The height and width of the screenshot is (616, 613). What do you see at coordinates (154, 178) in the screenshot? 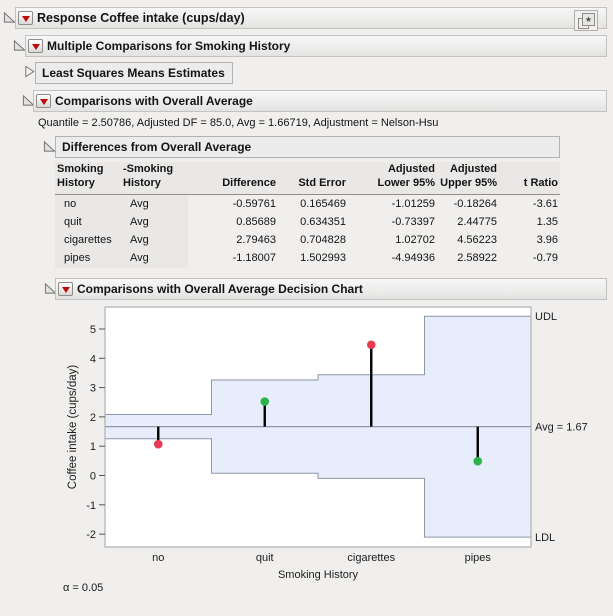
I see `column-header: -Smoking History` at bounding box center [154, 178].